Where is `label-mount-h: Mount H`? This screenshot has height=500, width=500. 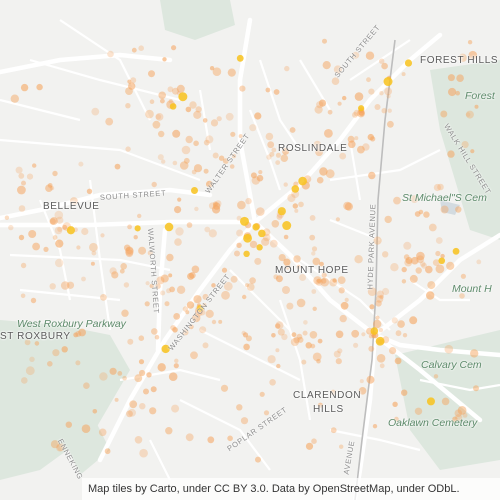 label-mount-h: Mount H is located at coordinates (472, 289).